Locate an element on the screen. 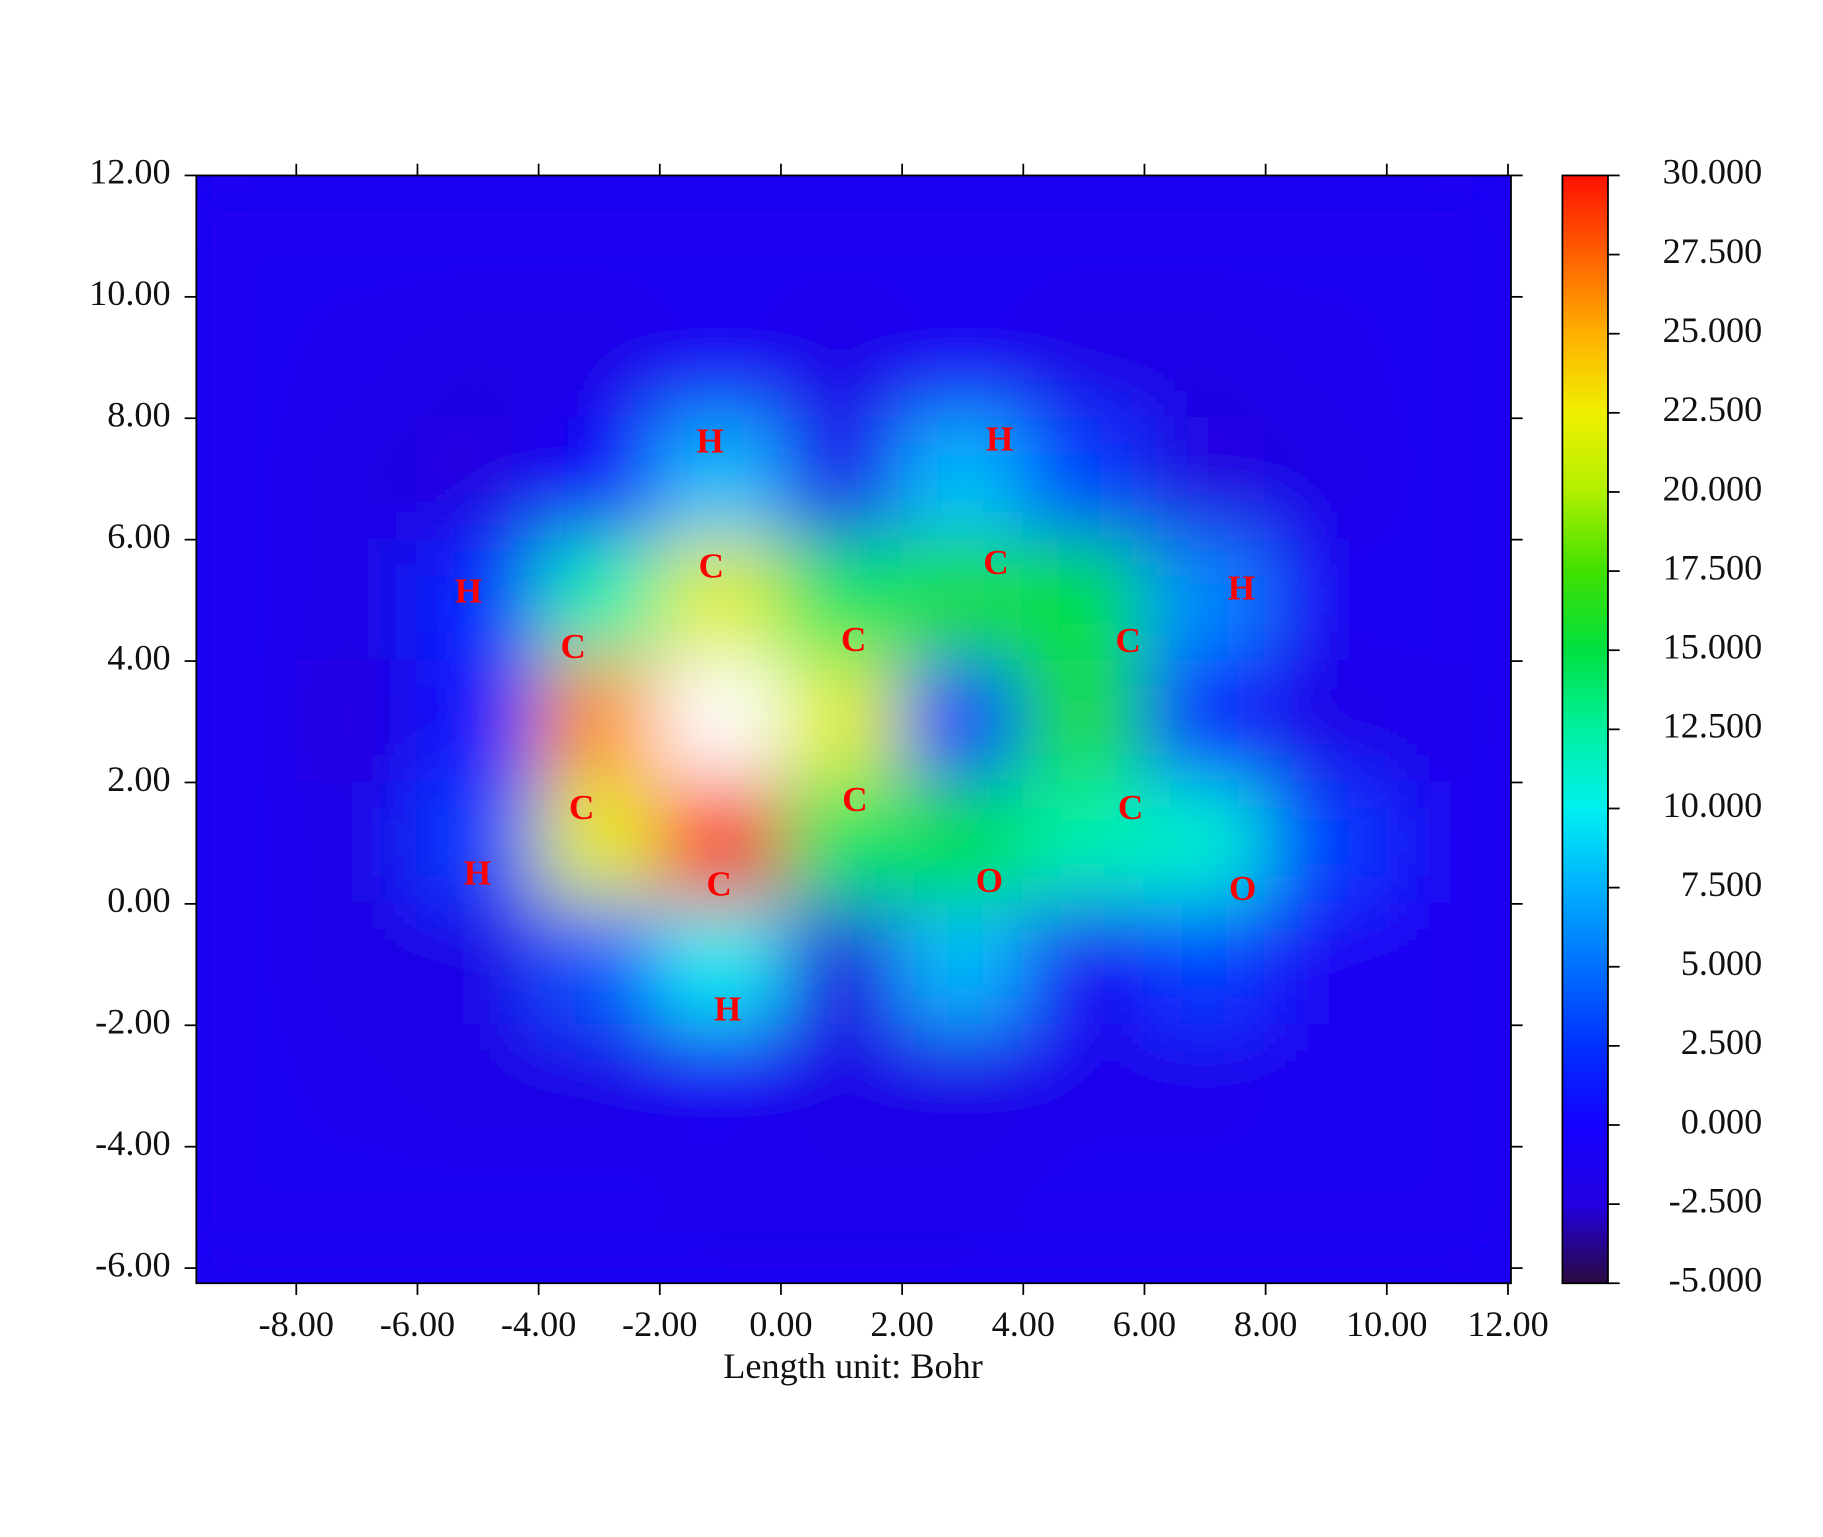  y-tick-label: -2.00 is located at coordinates (132, 1022).